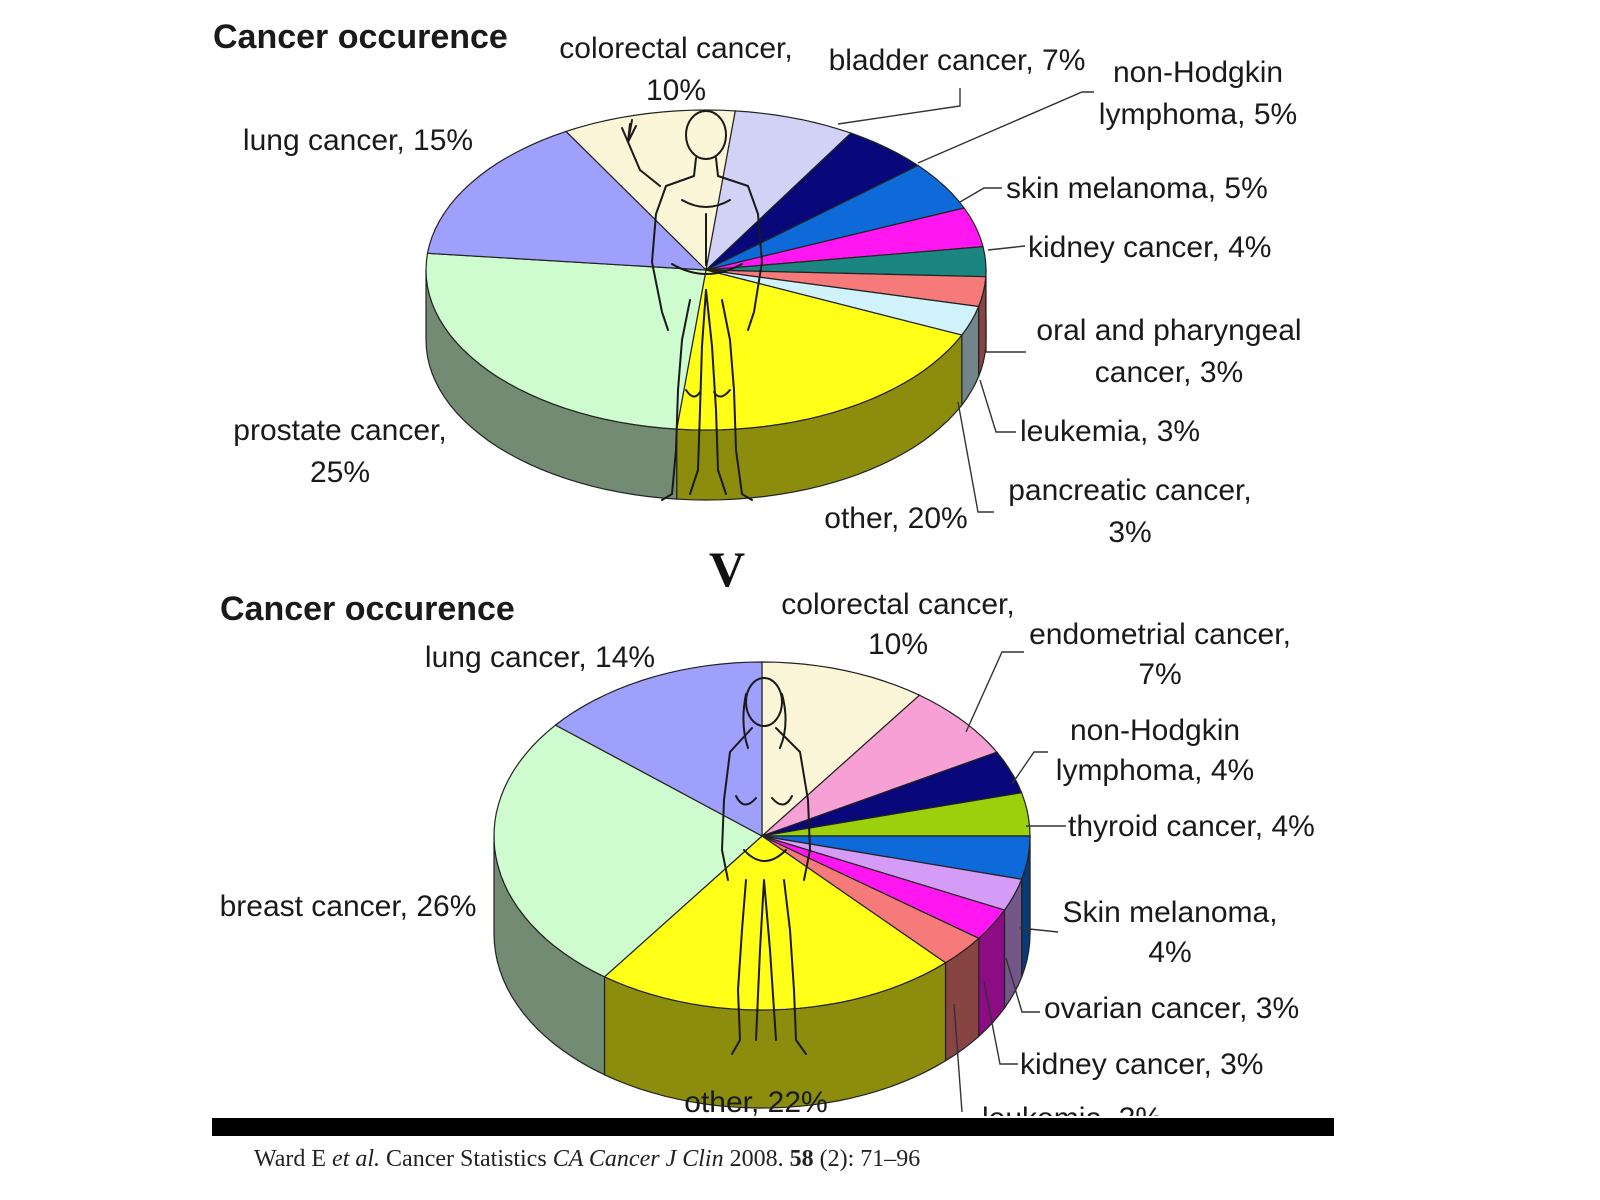 This screenshot has height=1200, width=1600. What do you see at coordinates (1155, 750) in the screenshot?
I see `label-nhl-female: non-Hodgkin lymphoma, 4%` at bounding box center [1155, 750].